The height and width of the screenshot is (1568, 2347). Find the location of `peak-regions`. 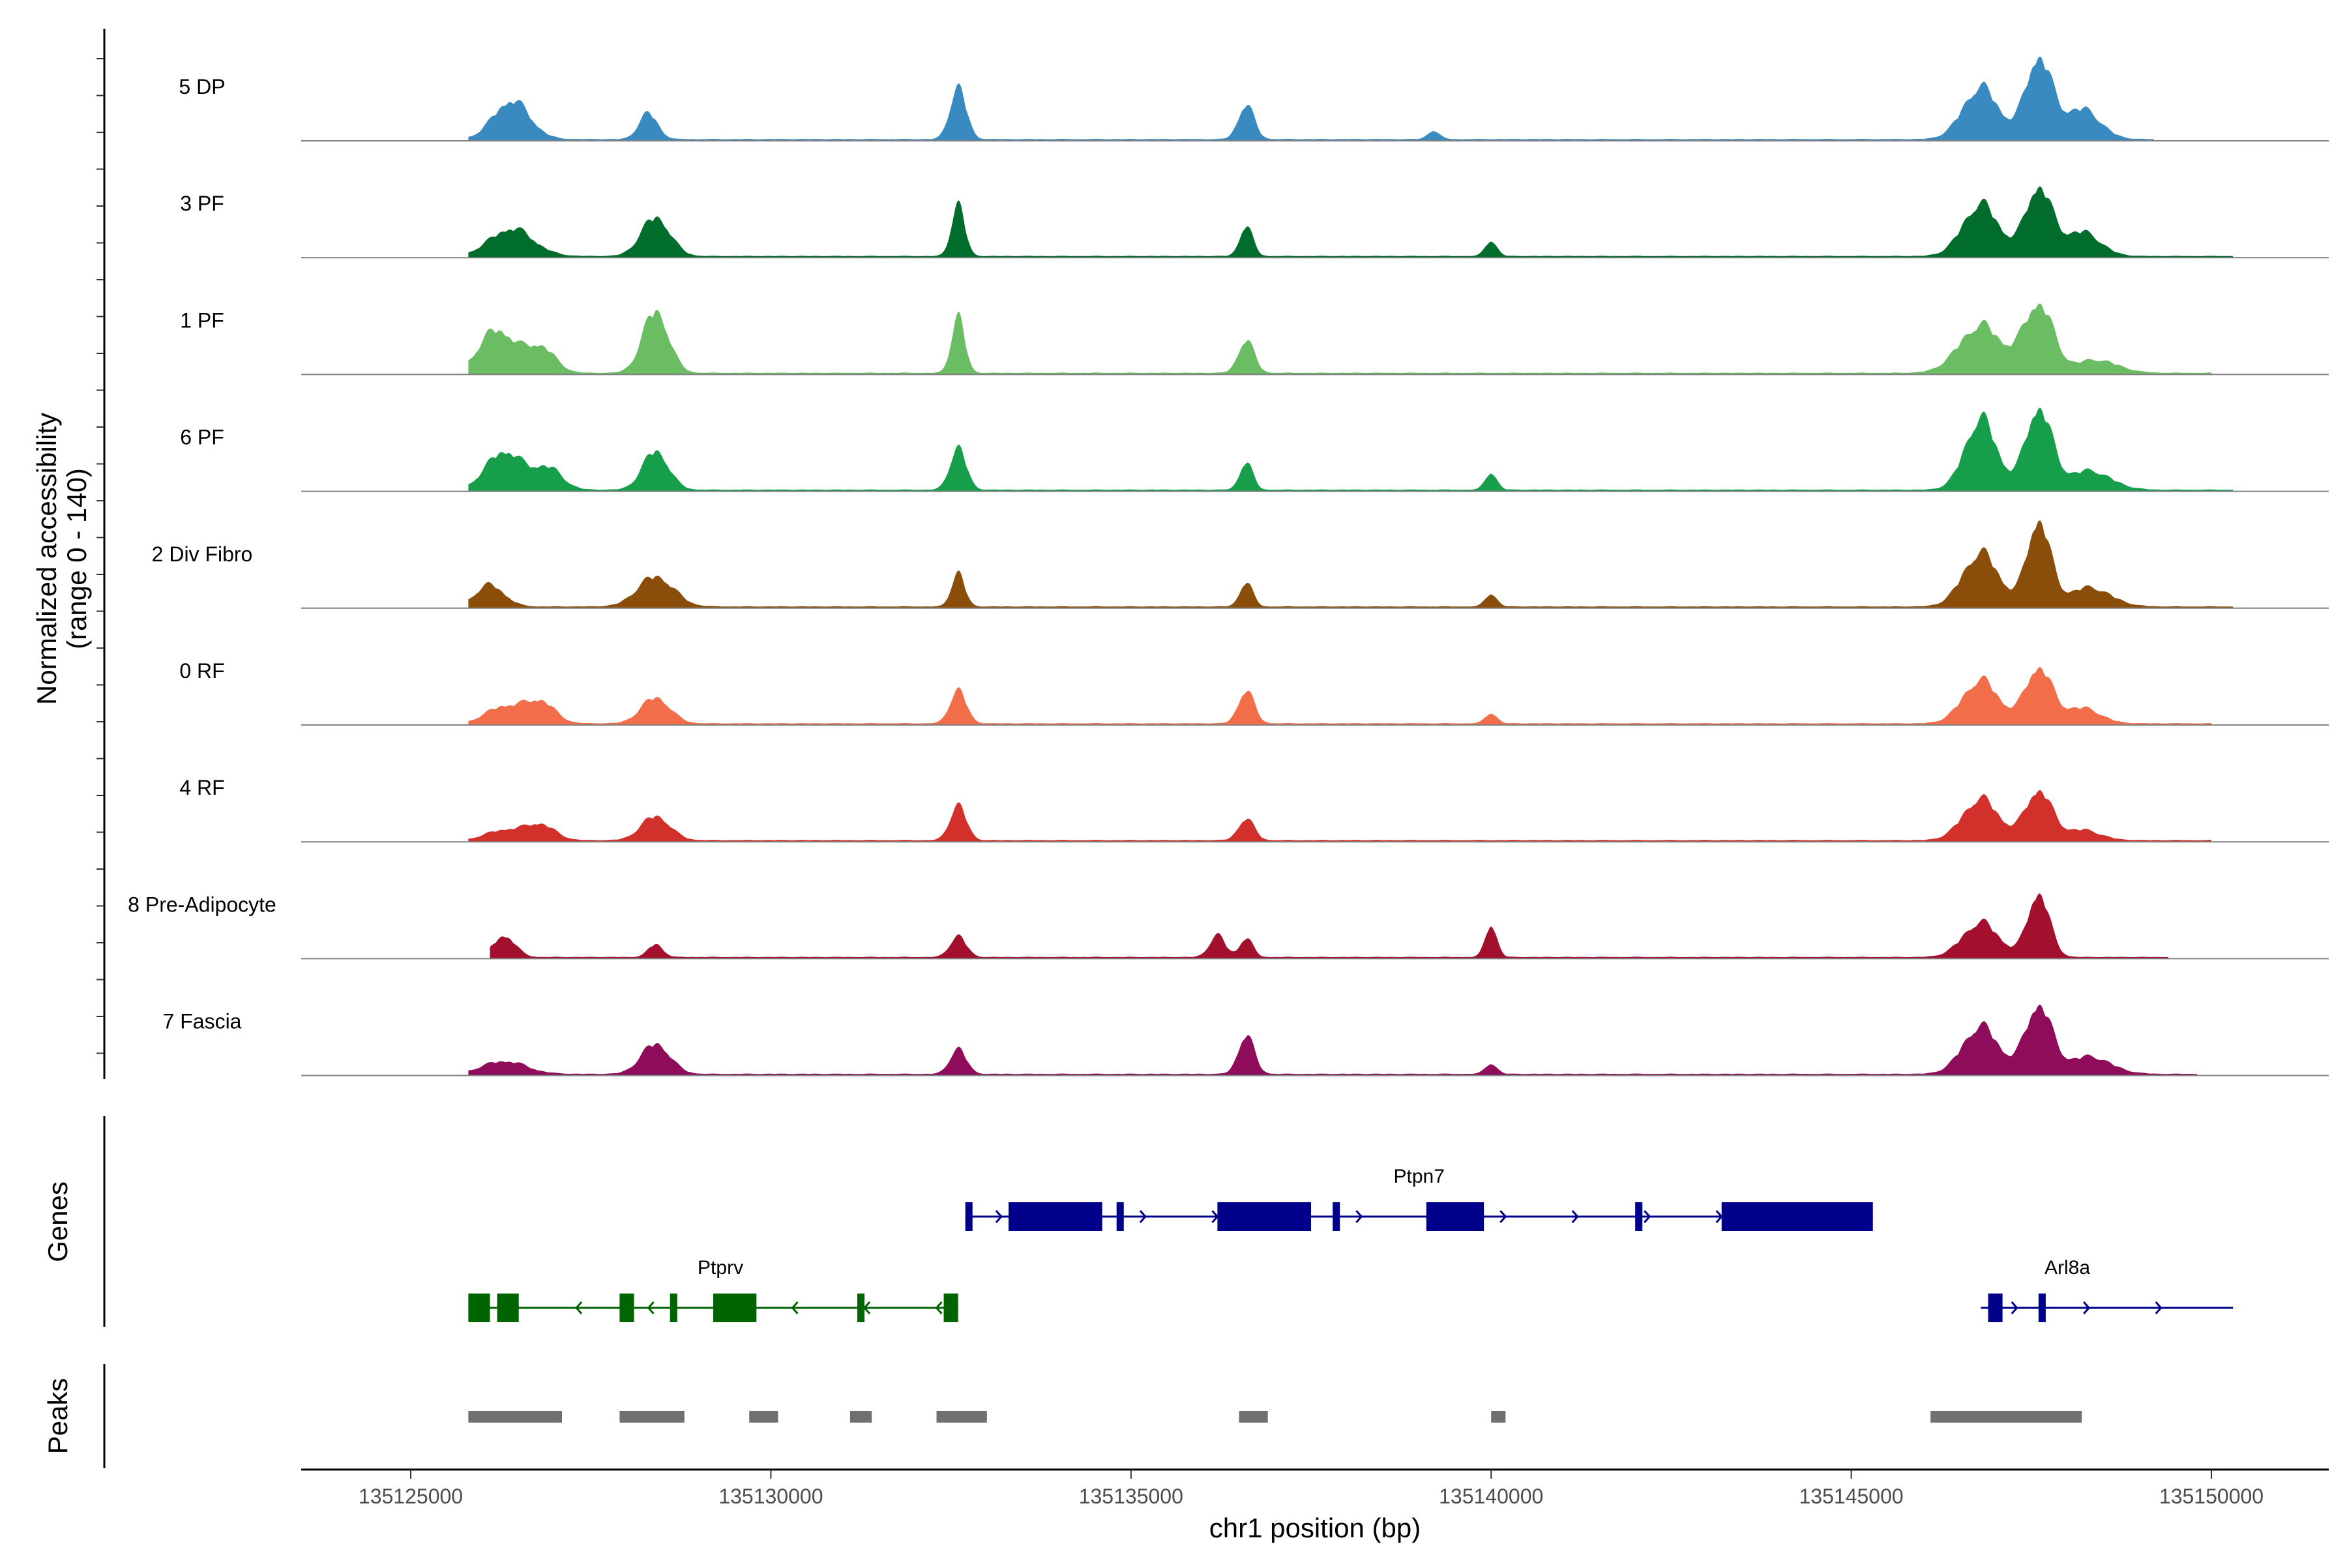

peak-regions is located at coordinates (1275, 1417).